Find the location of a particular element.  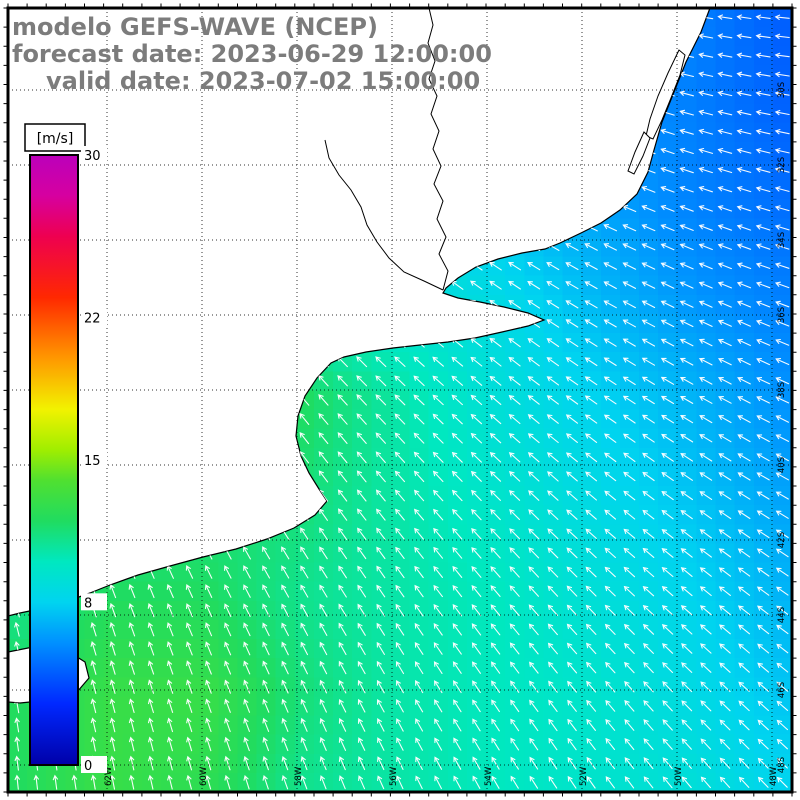

colorbar-tick-label: 15 is located at coordinates (92, 461).